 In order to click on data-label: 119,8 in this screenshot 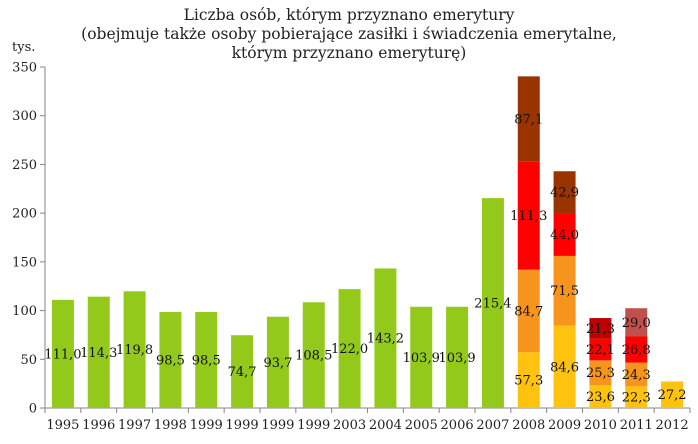, I will do `click(134, 350)`.